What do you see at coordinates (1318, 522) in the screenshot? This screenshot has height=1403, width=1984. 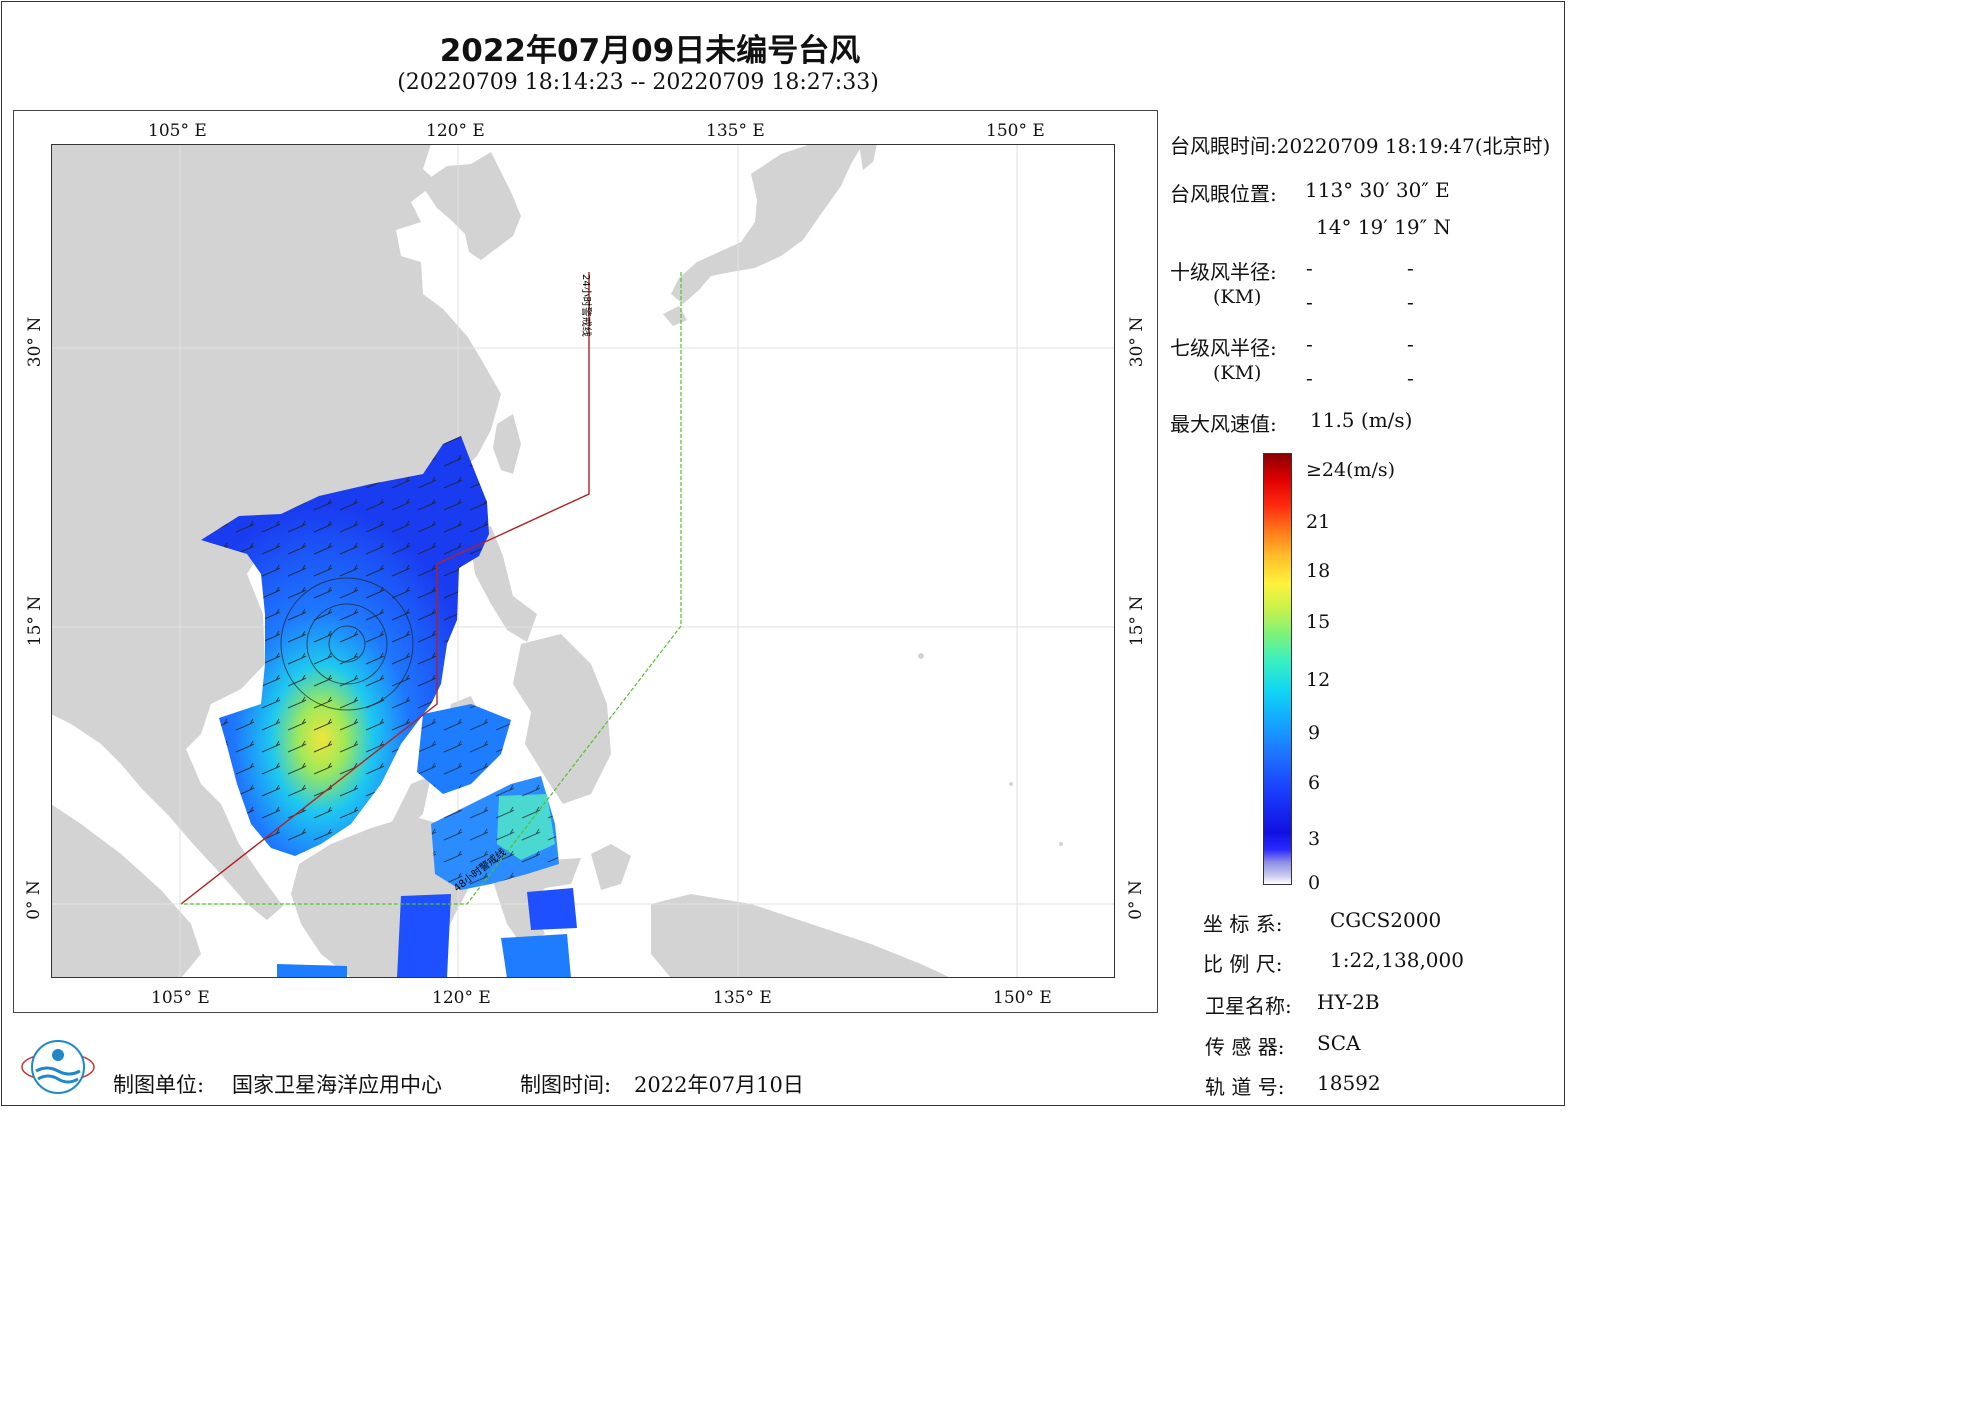 I see `colorbar-label: 21` at bounding box center [1318, 522].